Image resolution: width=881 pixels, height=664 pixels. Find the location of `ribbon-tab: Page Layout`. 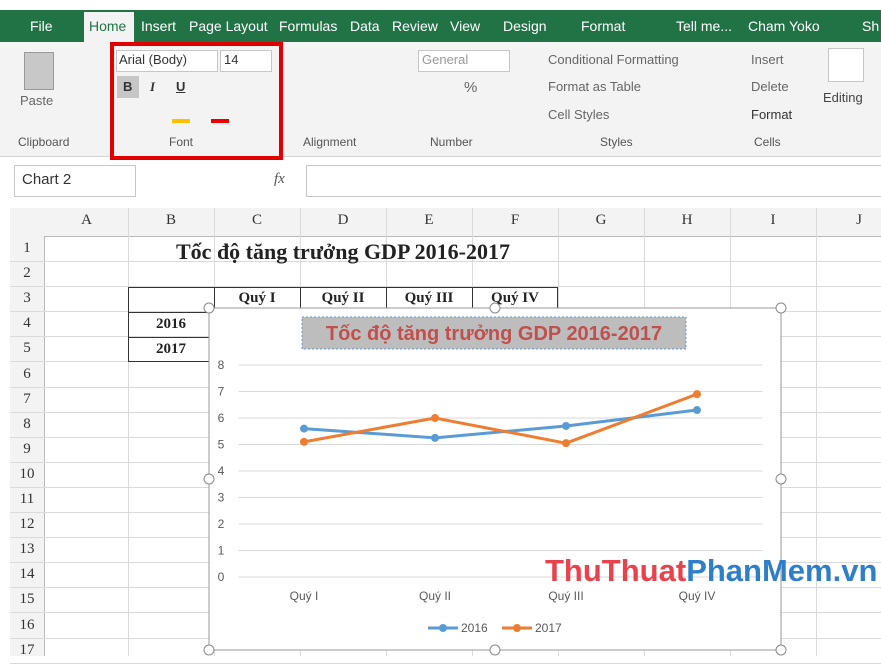

ribbon-tab: Page Layout is located at coordinates (228, 26).